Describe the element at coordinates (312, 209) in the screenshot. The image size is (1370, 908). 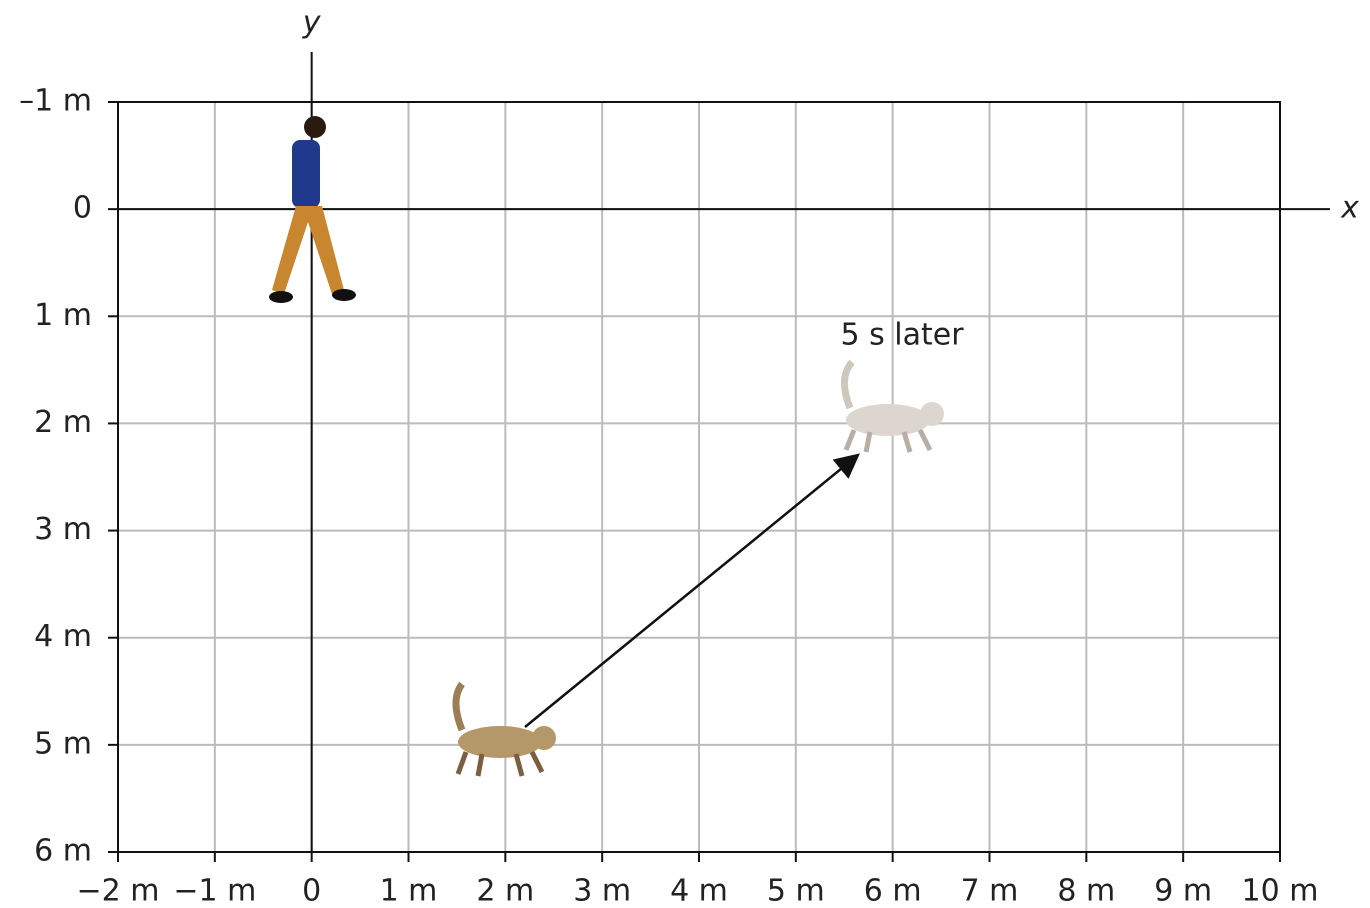
I see `person-illustration` at that location.